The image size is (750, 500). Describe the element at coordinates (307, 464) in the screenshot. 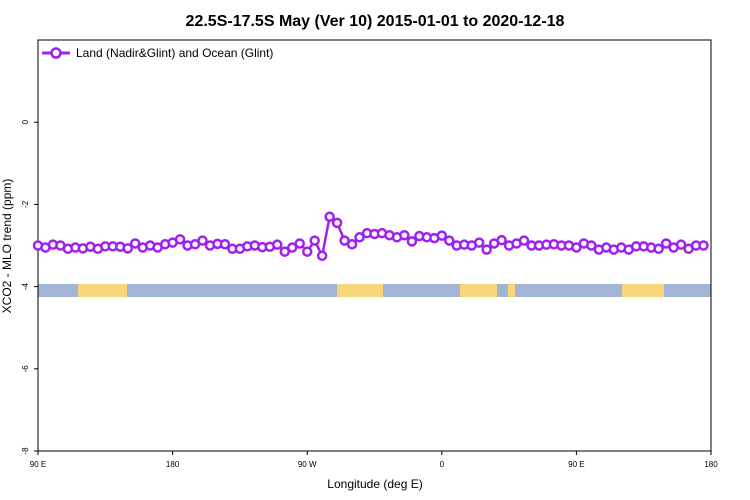

I see `x-tick-label: 90 W` at that location.